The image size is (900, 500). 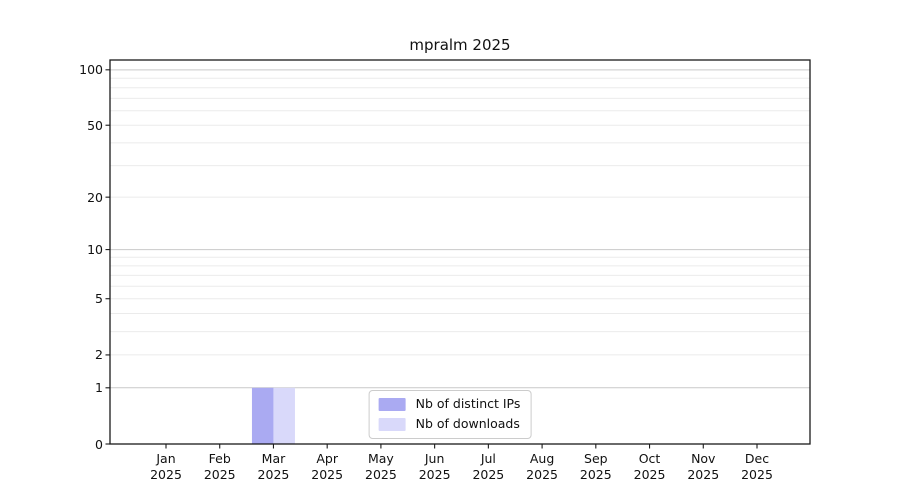 What do you see at coordinates (392, 404) in the screenshot?
I see `legend-swatch-distinct-ips` at bounding box center [392, 404].